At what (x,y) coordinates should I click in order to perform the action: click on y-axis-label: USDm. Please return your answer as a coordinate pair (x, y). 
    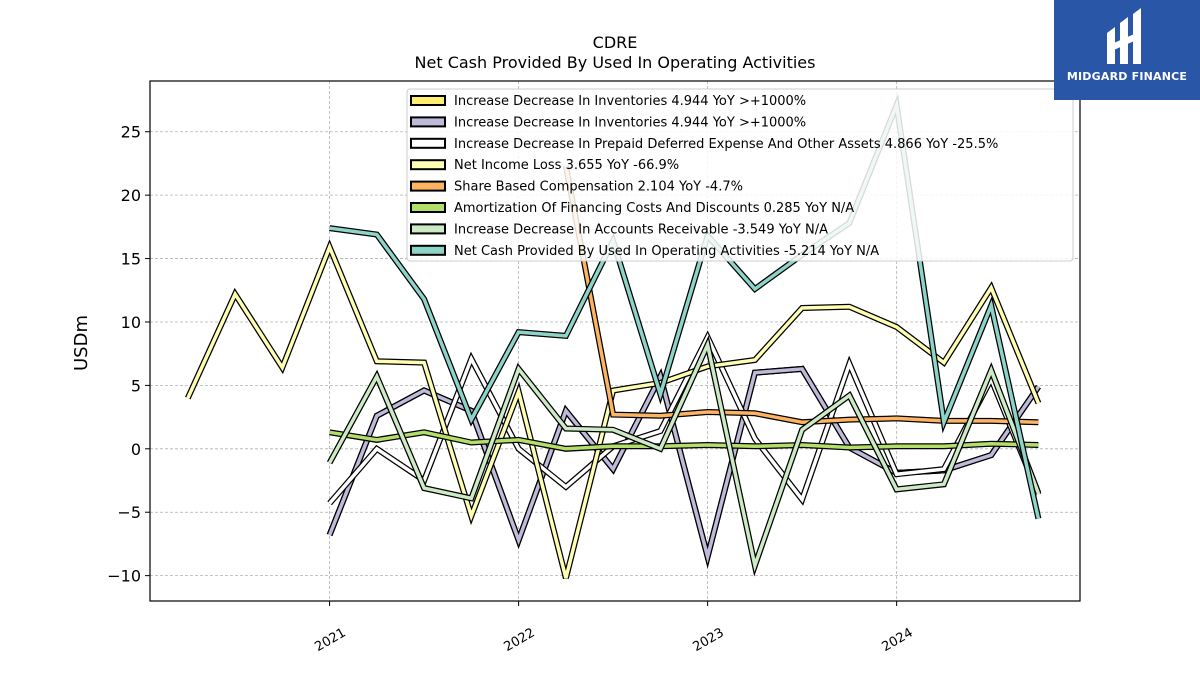
    Looking at the image, I should click on (81, 343).